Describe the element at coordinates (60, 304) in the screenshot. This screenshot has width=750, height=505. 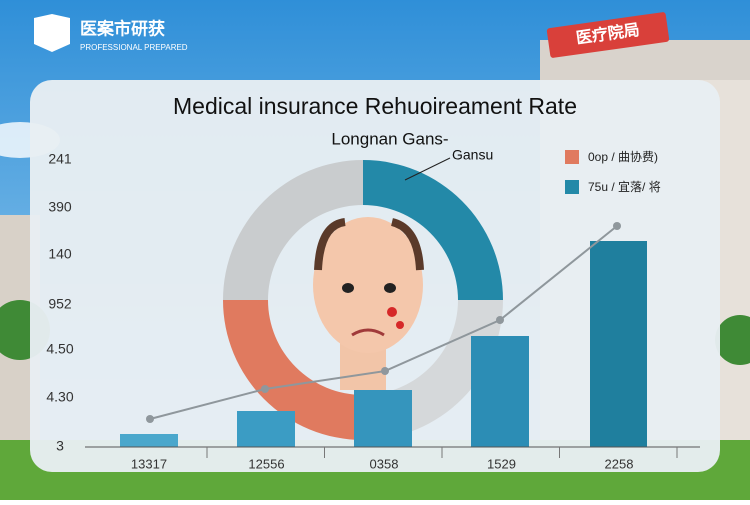
I see `y-label: 952` at that location.